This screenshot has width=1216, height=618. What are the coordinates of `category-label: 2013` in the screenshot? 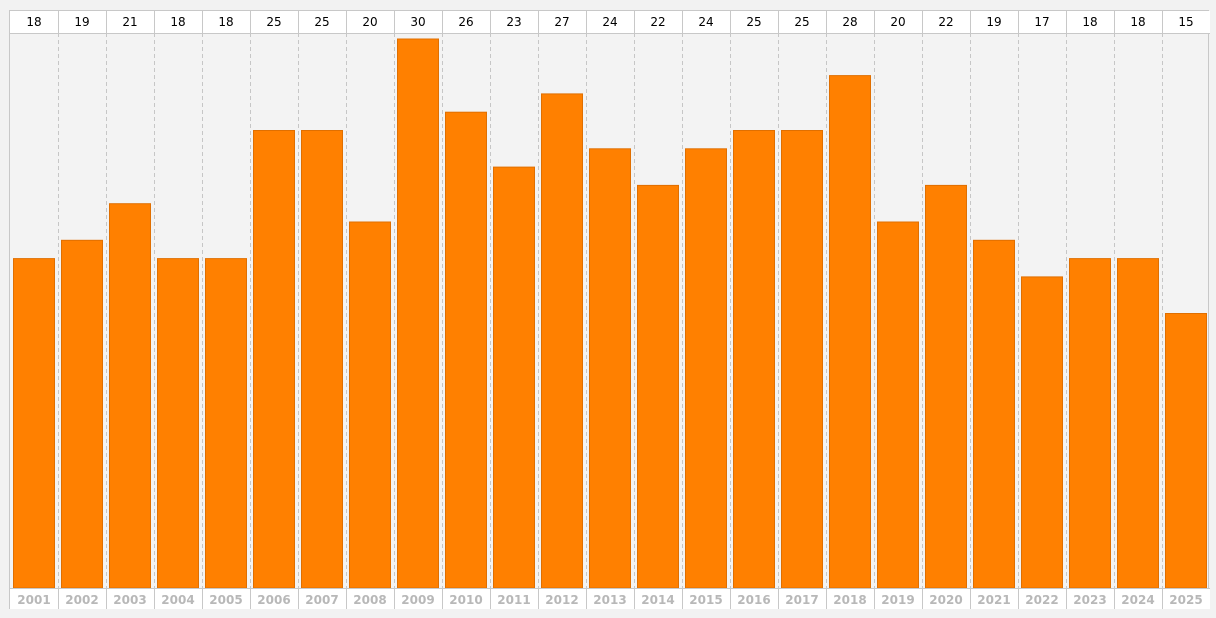 It's located at (609, 600).